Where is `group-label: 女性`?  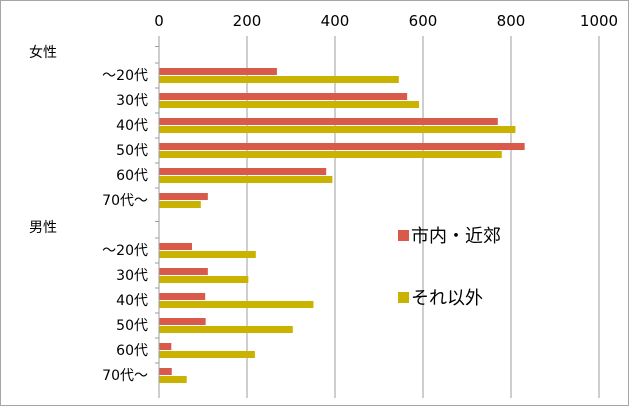
group-label: 女性 is located at coordinates (43, 52).